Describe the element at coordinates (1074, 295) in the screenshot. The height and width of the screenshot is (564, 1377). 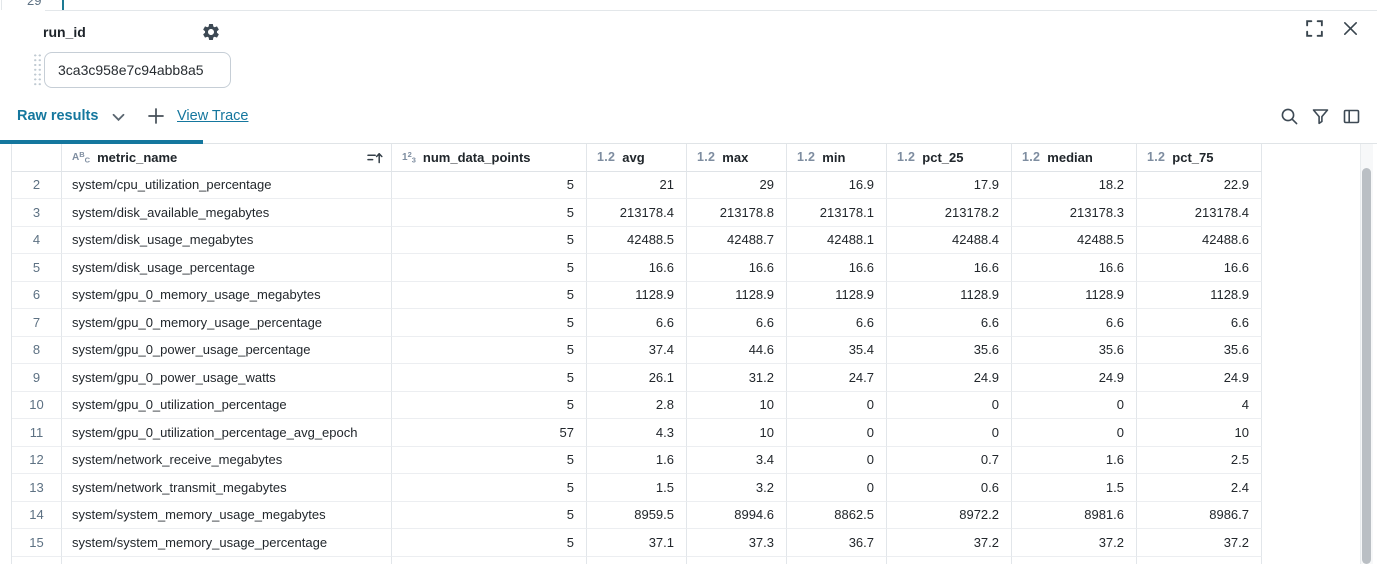
I see `cell-median: 1128.9` at that location.